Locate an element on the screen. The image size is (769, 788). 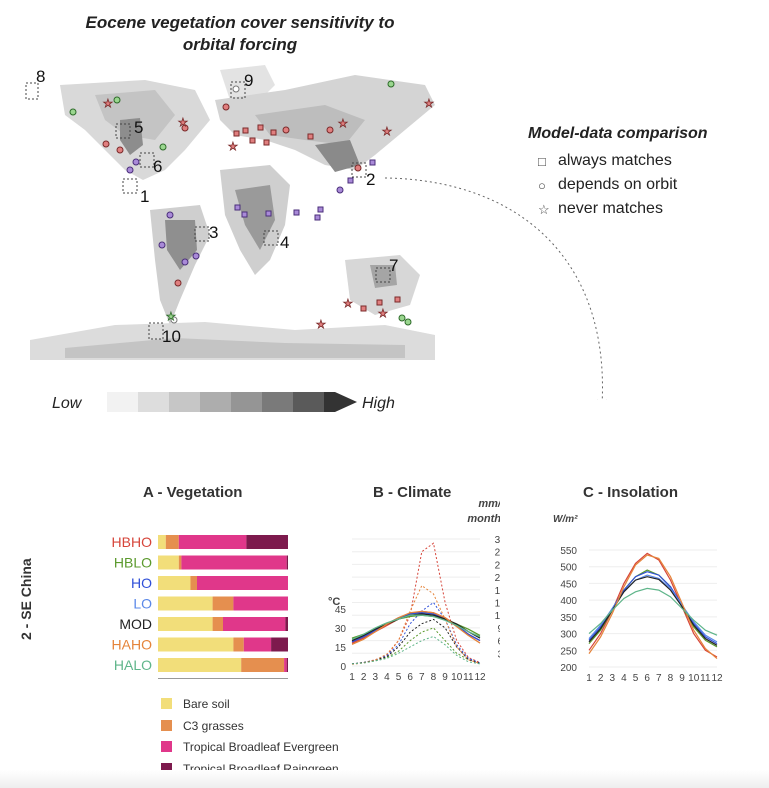
site-number-1: 1 is located at coordinates (144, 196).